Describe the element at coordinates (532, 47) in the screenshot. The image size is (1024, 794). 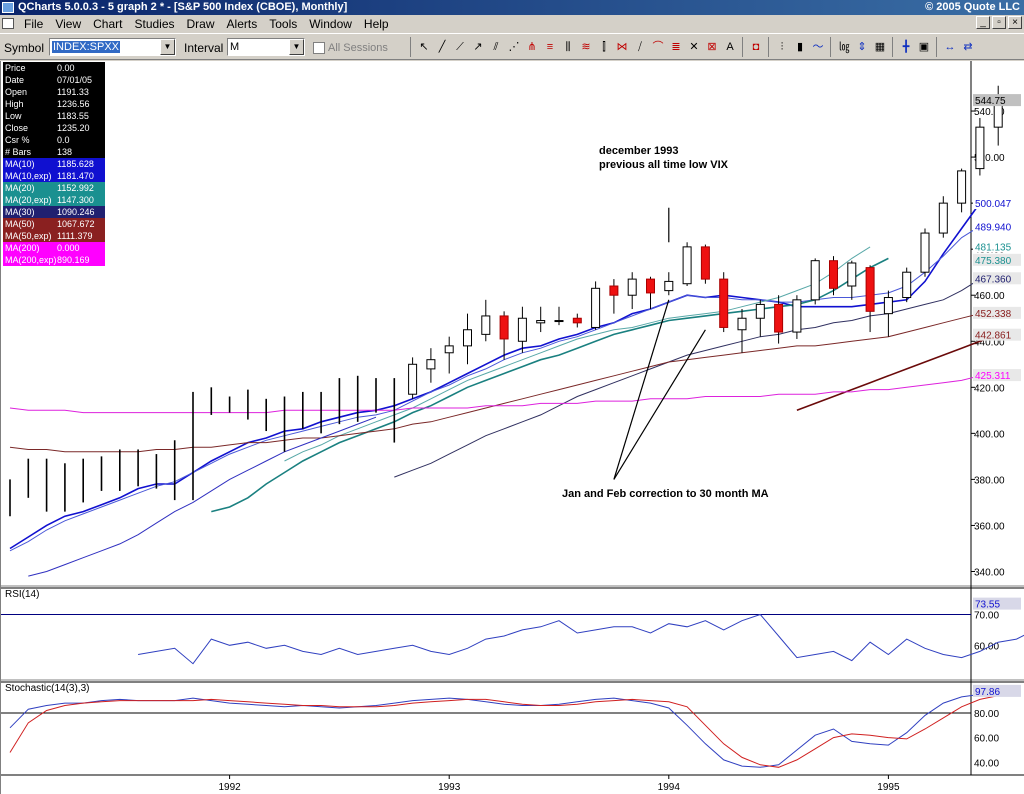
I see `gann-fan-icon: ⋔` at that location.